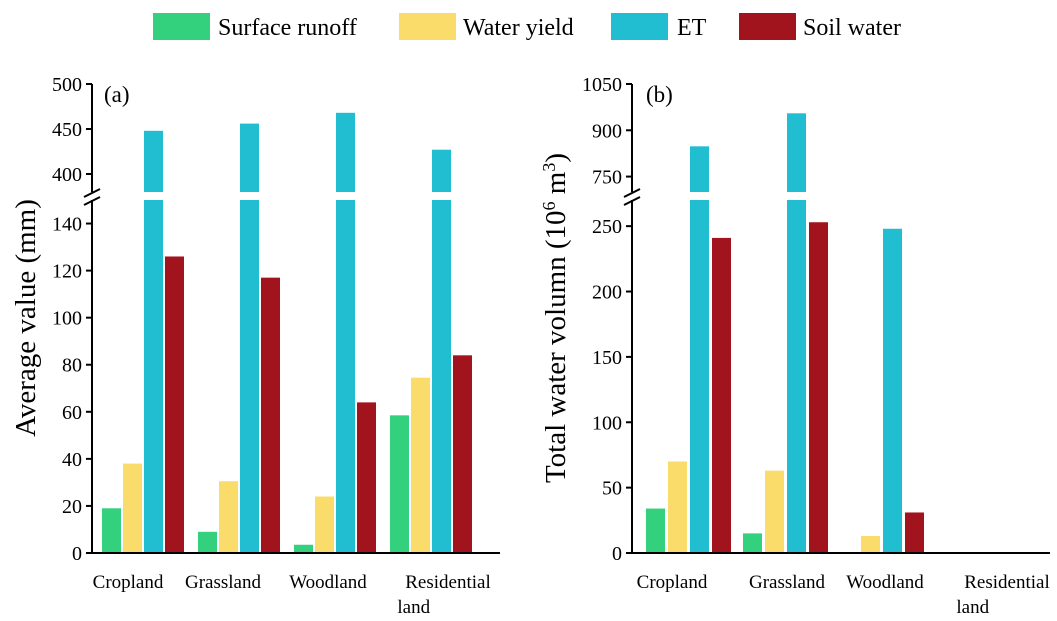 The image size is (1057, 621). What do you see at coordinates (692, 28) in the screenshot?
I see `legend-label: ET` at bounding box center [692, 28].